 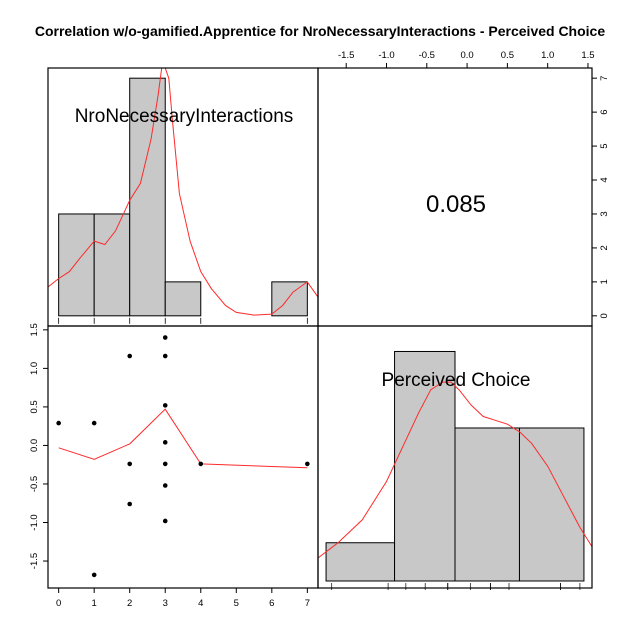 What do you see at coordinates (604, 247) in the screenshot?
I see `right-axis-tick-label: 2` at bounding box center [604, 247].